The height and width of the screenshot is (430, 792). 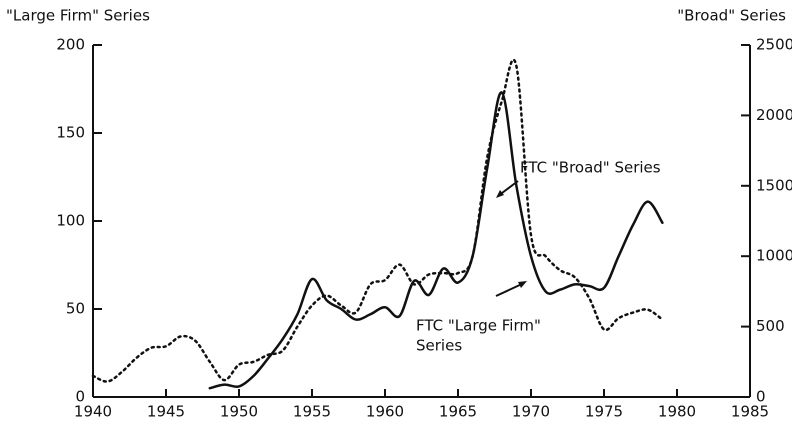 What do you see at coordinates (531, 412) in the screenshot?
I see `x-tick-label: 1970` at bounding box center [531, 412].